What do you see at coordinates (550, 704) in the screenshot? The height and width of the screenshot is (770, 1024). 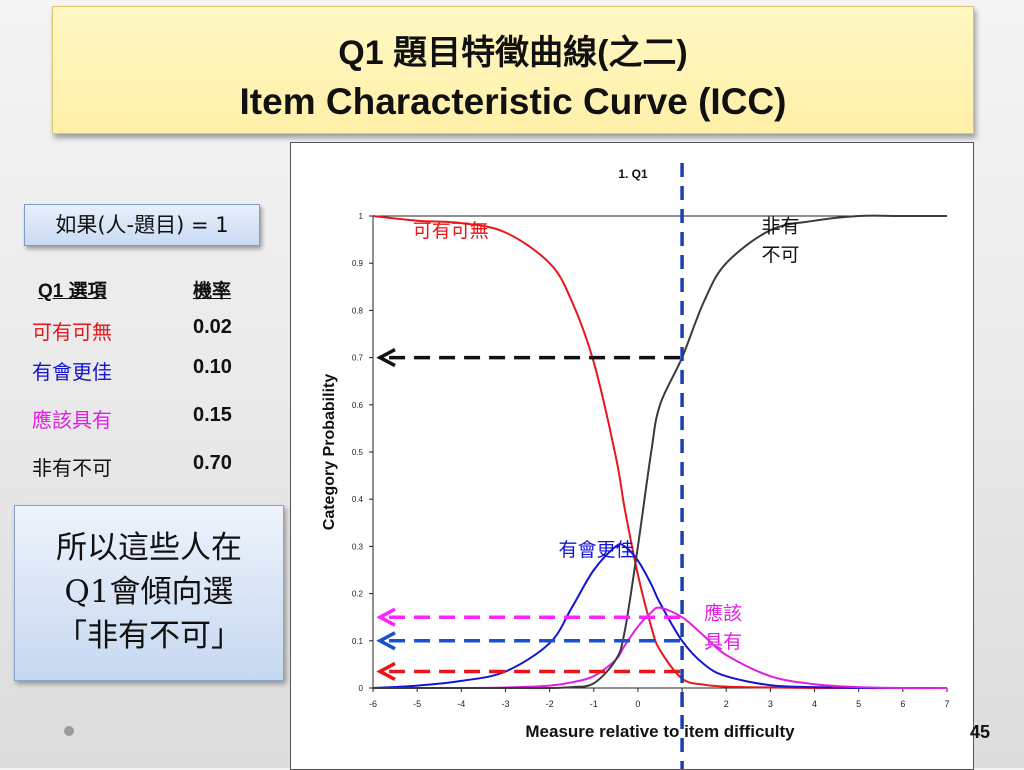 I see `x-tick-label: -2` at bounding box center [550, 704].